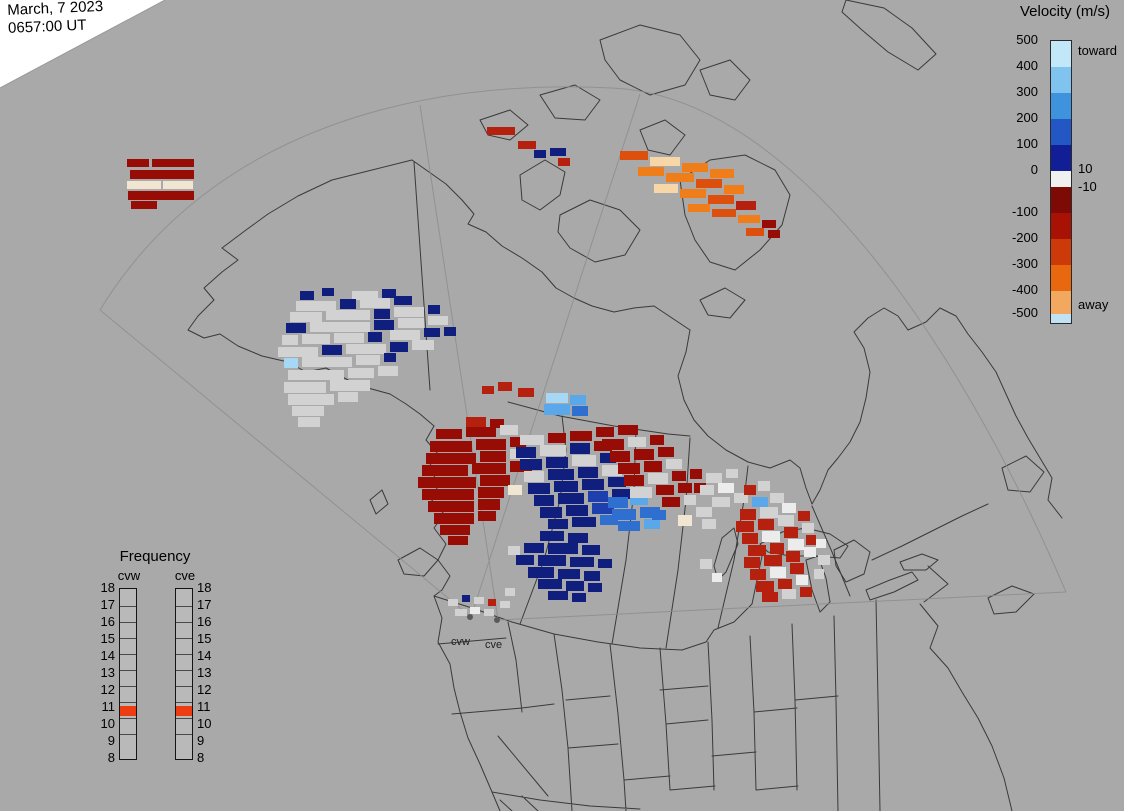 The height and width of the screenshot is (811, 1124). I want to click on frequency-tick-label: 10, so click(107, 723).